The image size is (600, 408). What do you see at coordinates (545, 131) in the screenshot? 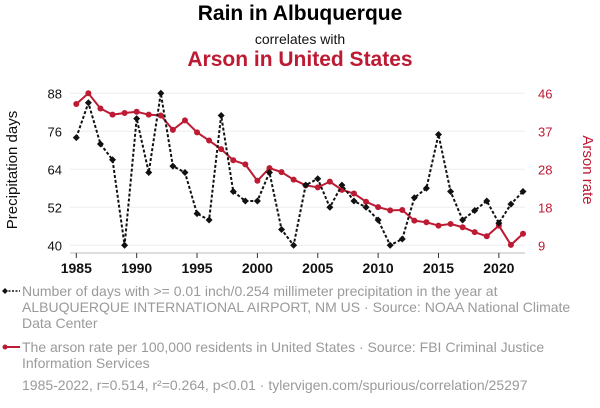
I see `right-tick-label: 37` at bounding box center [545, 131].